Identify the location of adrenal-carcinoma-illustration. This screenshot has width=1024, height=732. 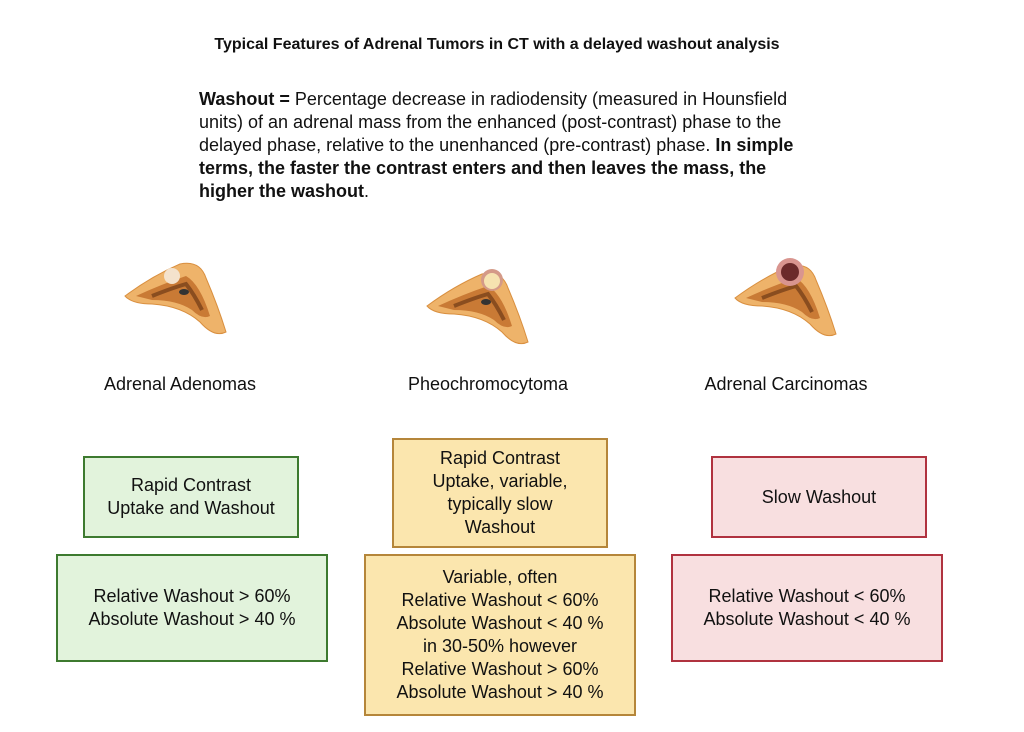
(785, 297).